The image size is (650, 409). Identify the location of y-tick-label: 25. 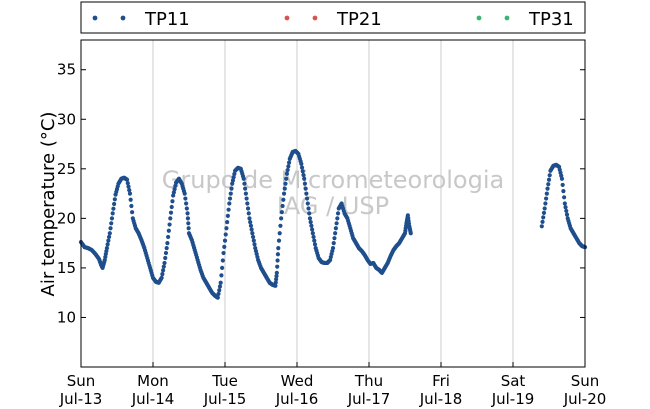
(66, 169).